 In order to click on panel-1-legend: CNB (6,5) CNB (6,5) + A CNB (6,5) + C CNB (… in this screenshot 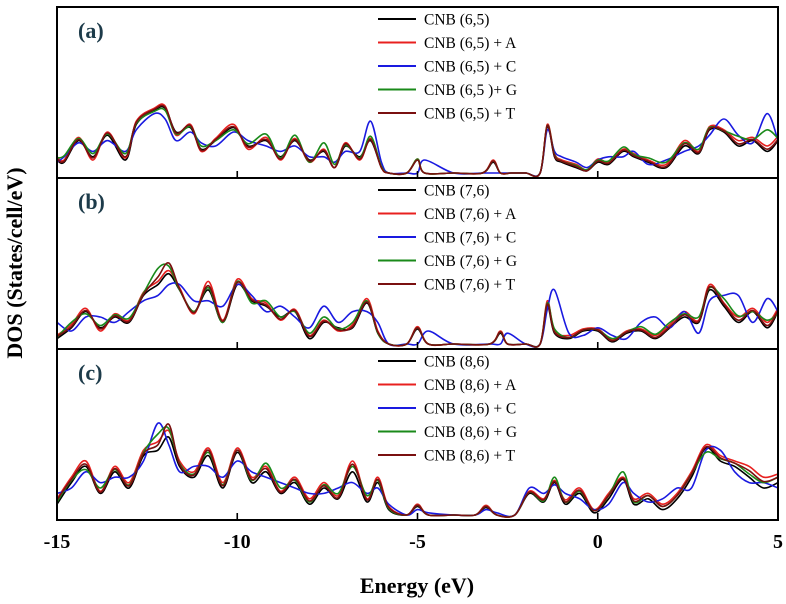, I will do `click(447, 67)`.